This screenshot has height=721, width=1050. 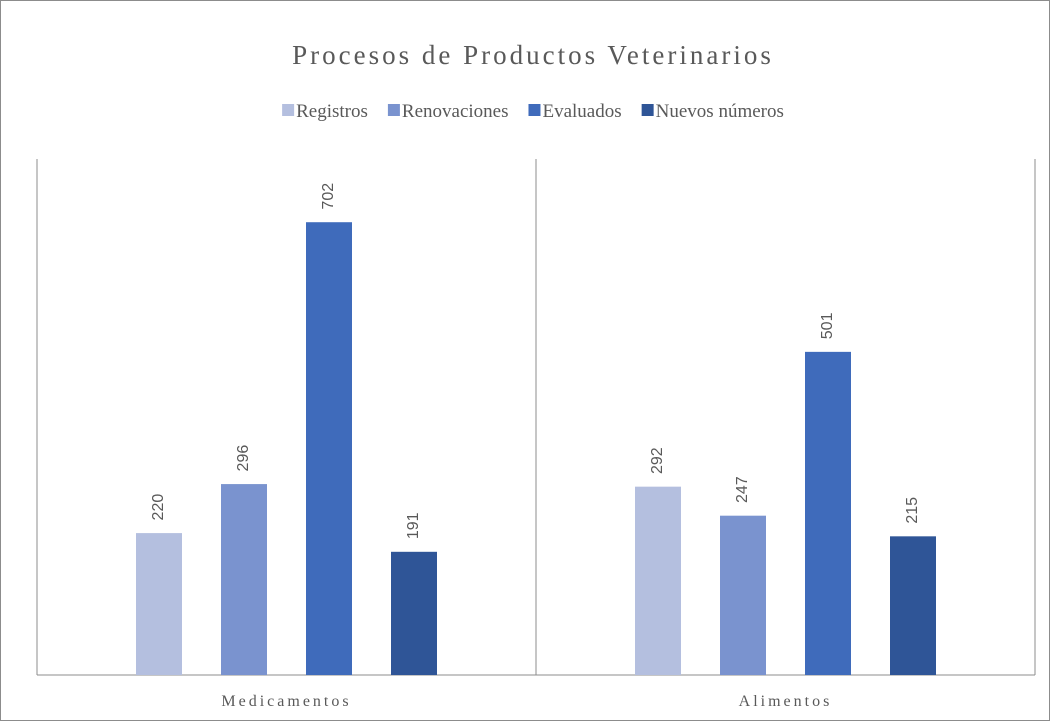 What do you see at coordinates (742, 489) in the screenshot?
I see `data-label: 247` at bounding box center [742, 489].